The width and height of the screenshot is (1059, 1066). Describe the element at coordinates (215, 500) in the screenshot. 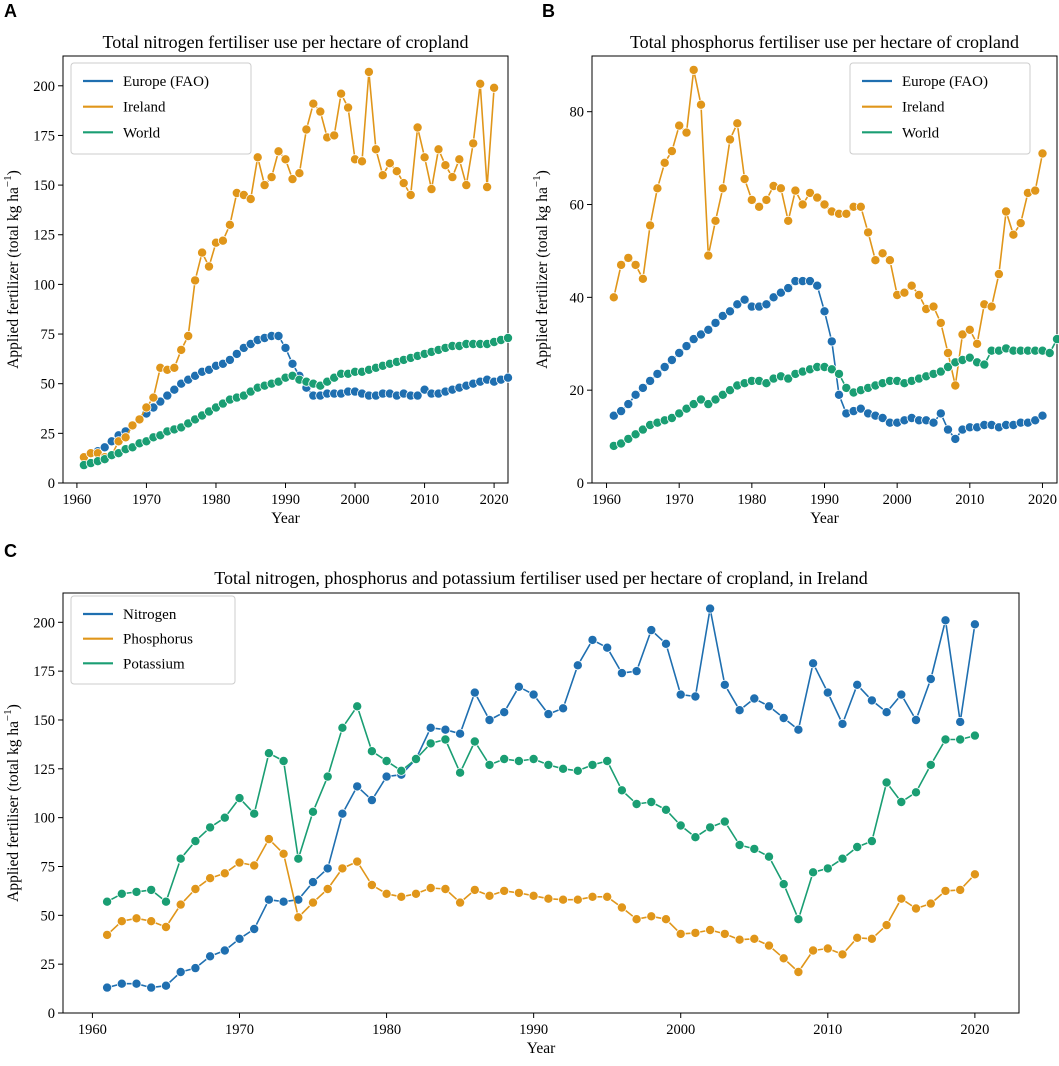

I see `x-tick-label: 1980` at that location.